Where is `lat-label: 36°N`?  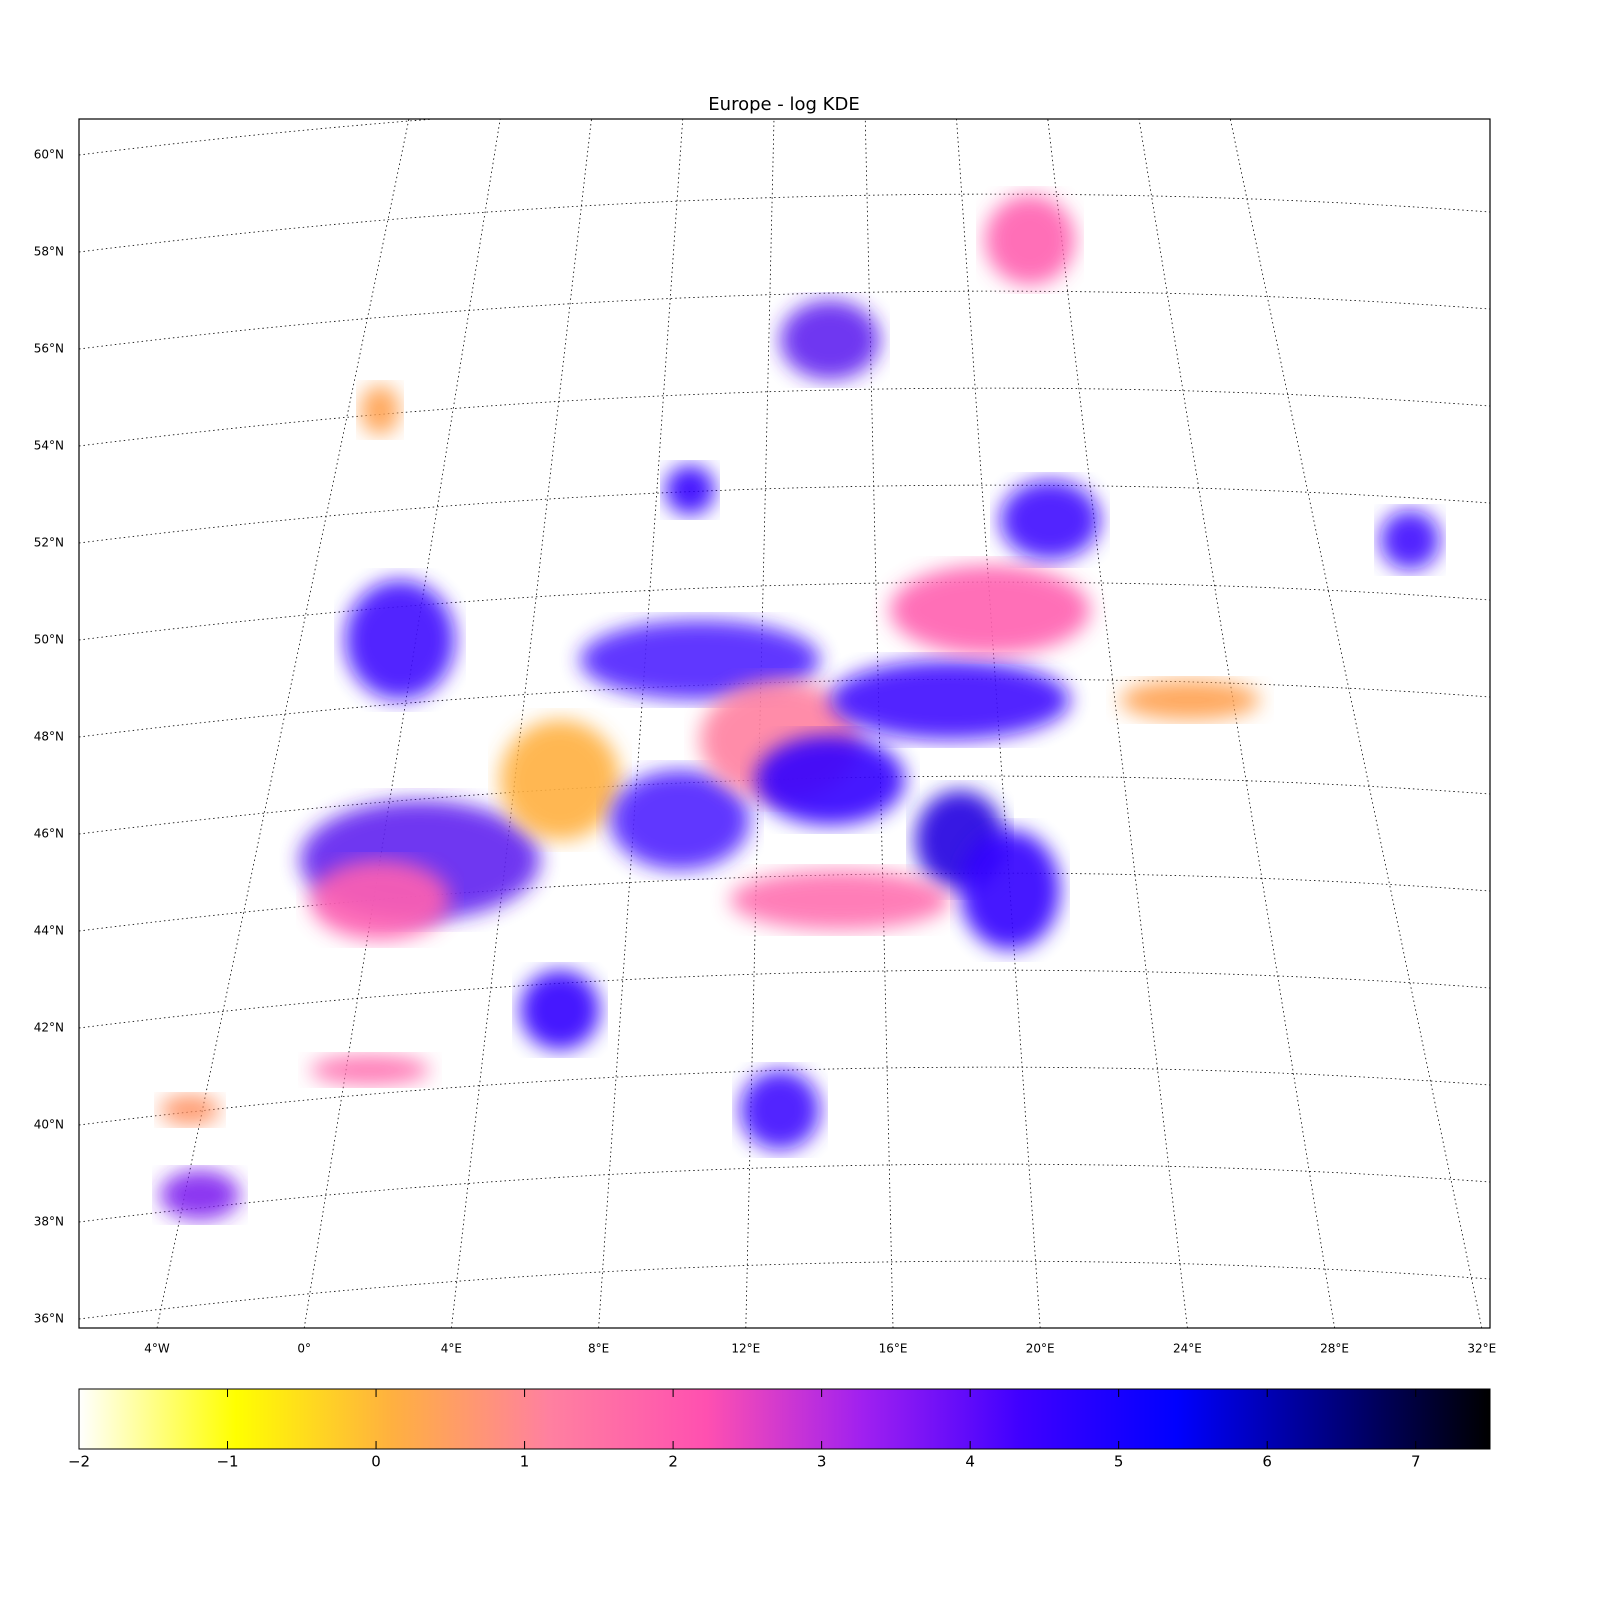 lat-label: 36°N is located at coordinates (49, 1319).